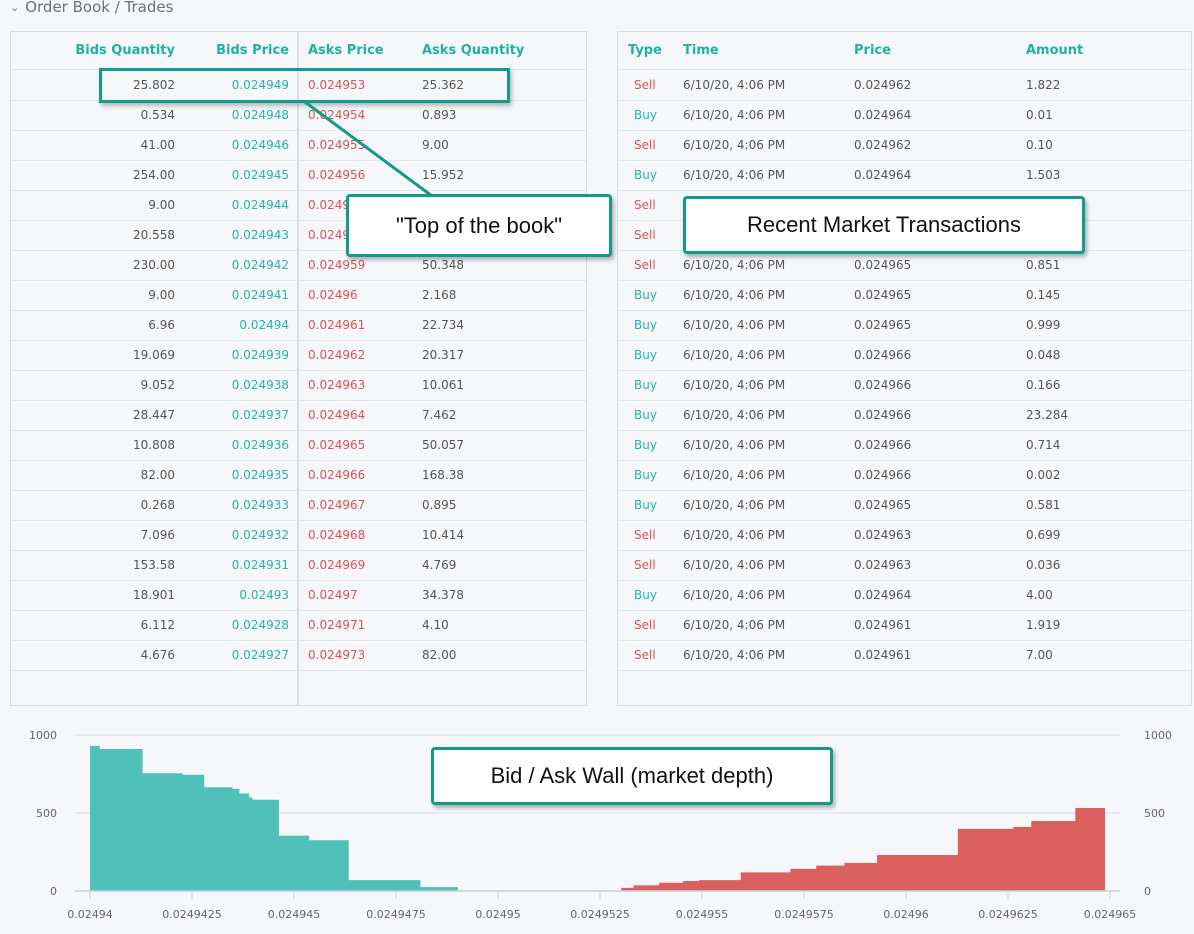 This screenshot has width=1194, height=934. I want to click on bid-price: 0.024946, so click(260, 145).